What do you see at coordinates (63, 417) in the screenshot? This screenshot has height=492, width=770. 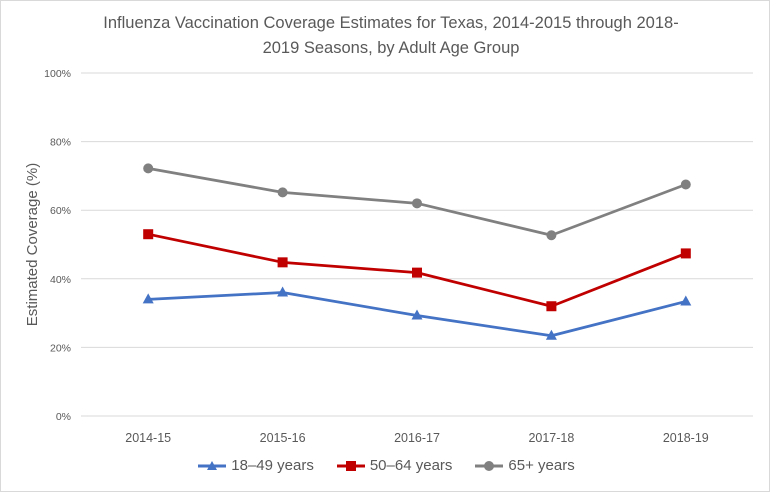 I see `y-tick-label: 0%` at bounding box center [63, 417].